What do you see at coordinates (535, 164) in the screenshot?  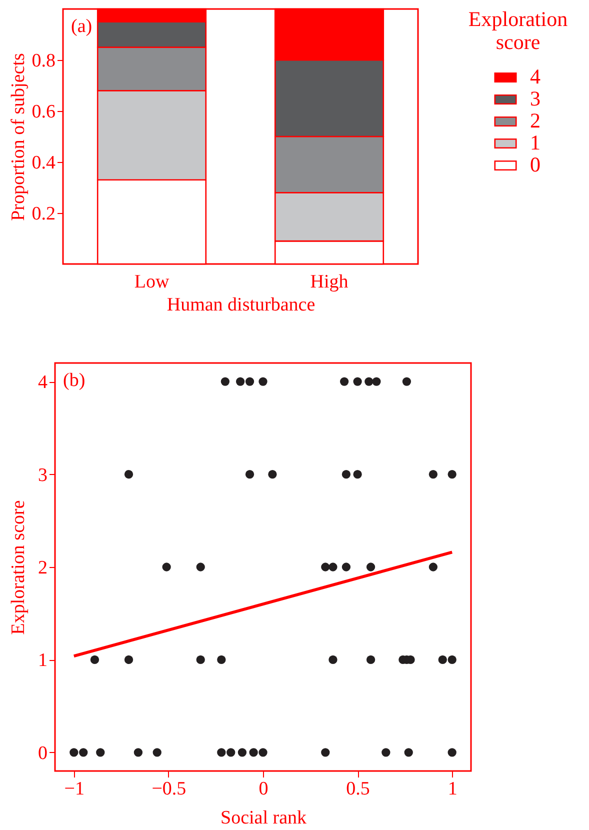 I see `legend-label: 0` at bounding box center [535, 164].